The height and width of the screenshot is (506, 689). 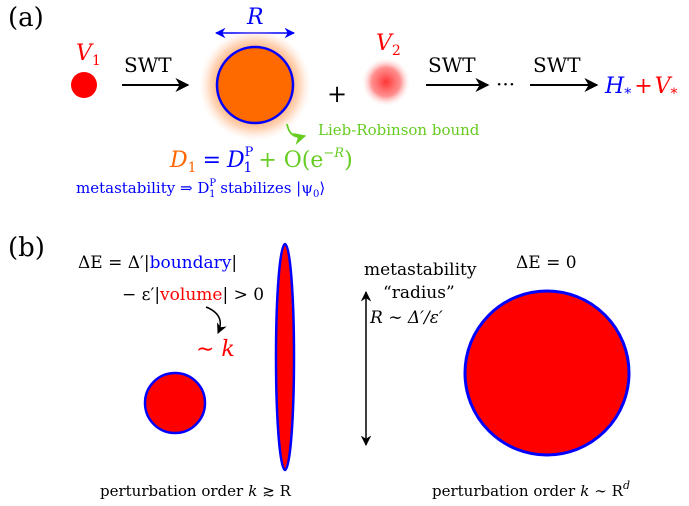 I want to click on panel-b-label: (b), so click(x=26, y=248).